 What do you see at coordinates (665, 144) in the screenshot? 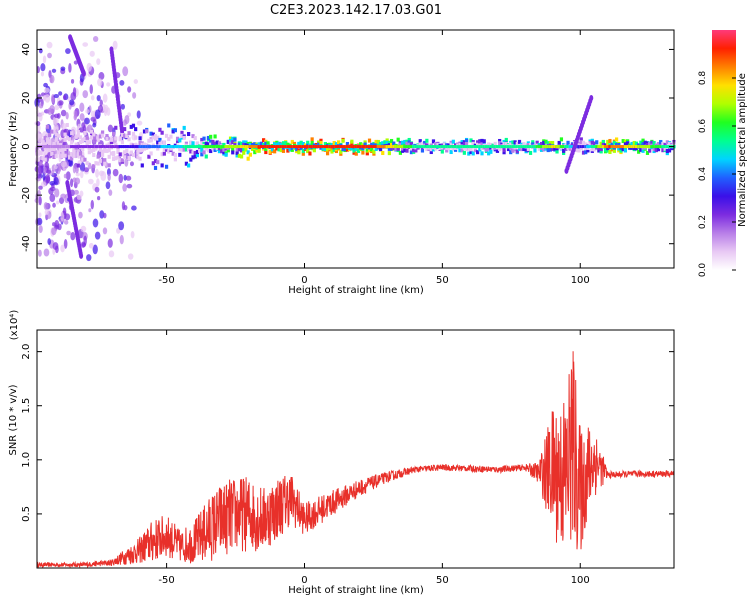
I see `spectrogram-cell-1932` at bounding box center [665, 144].